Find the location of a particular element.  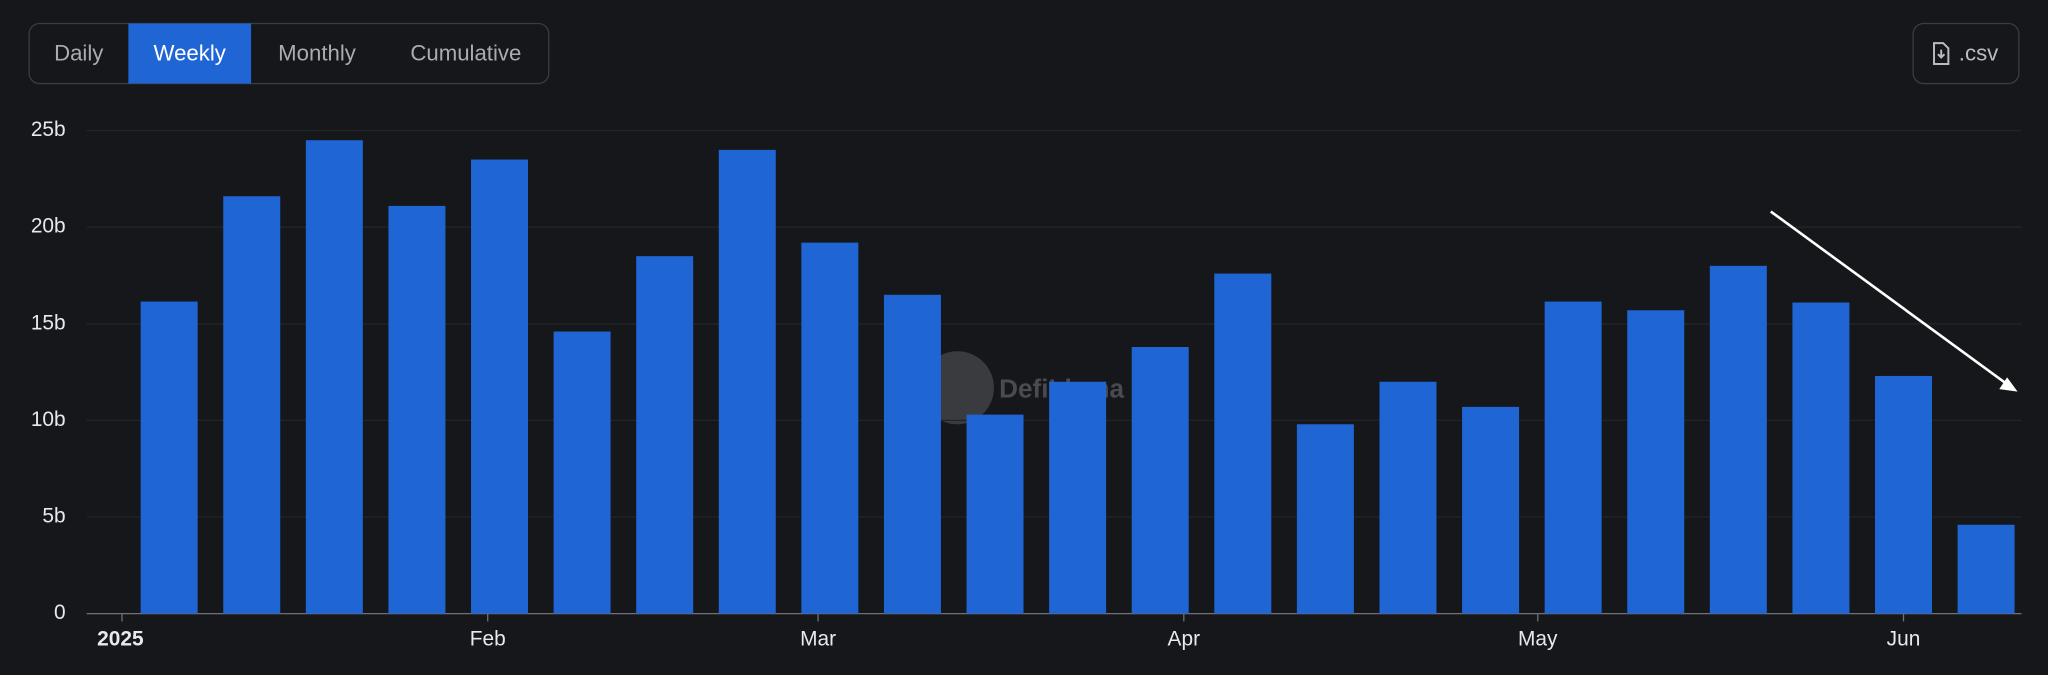

tab-group: Daily Weekly Monthly Cumulative is located at coordinates (289, 53).